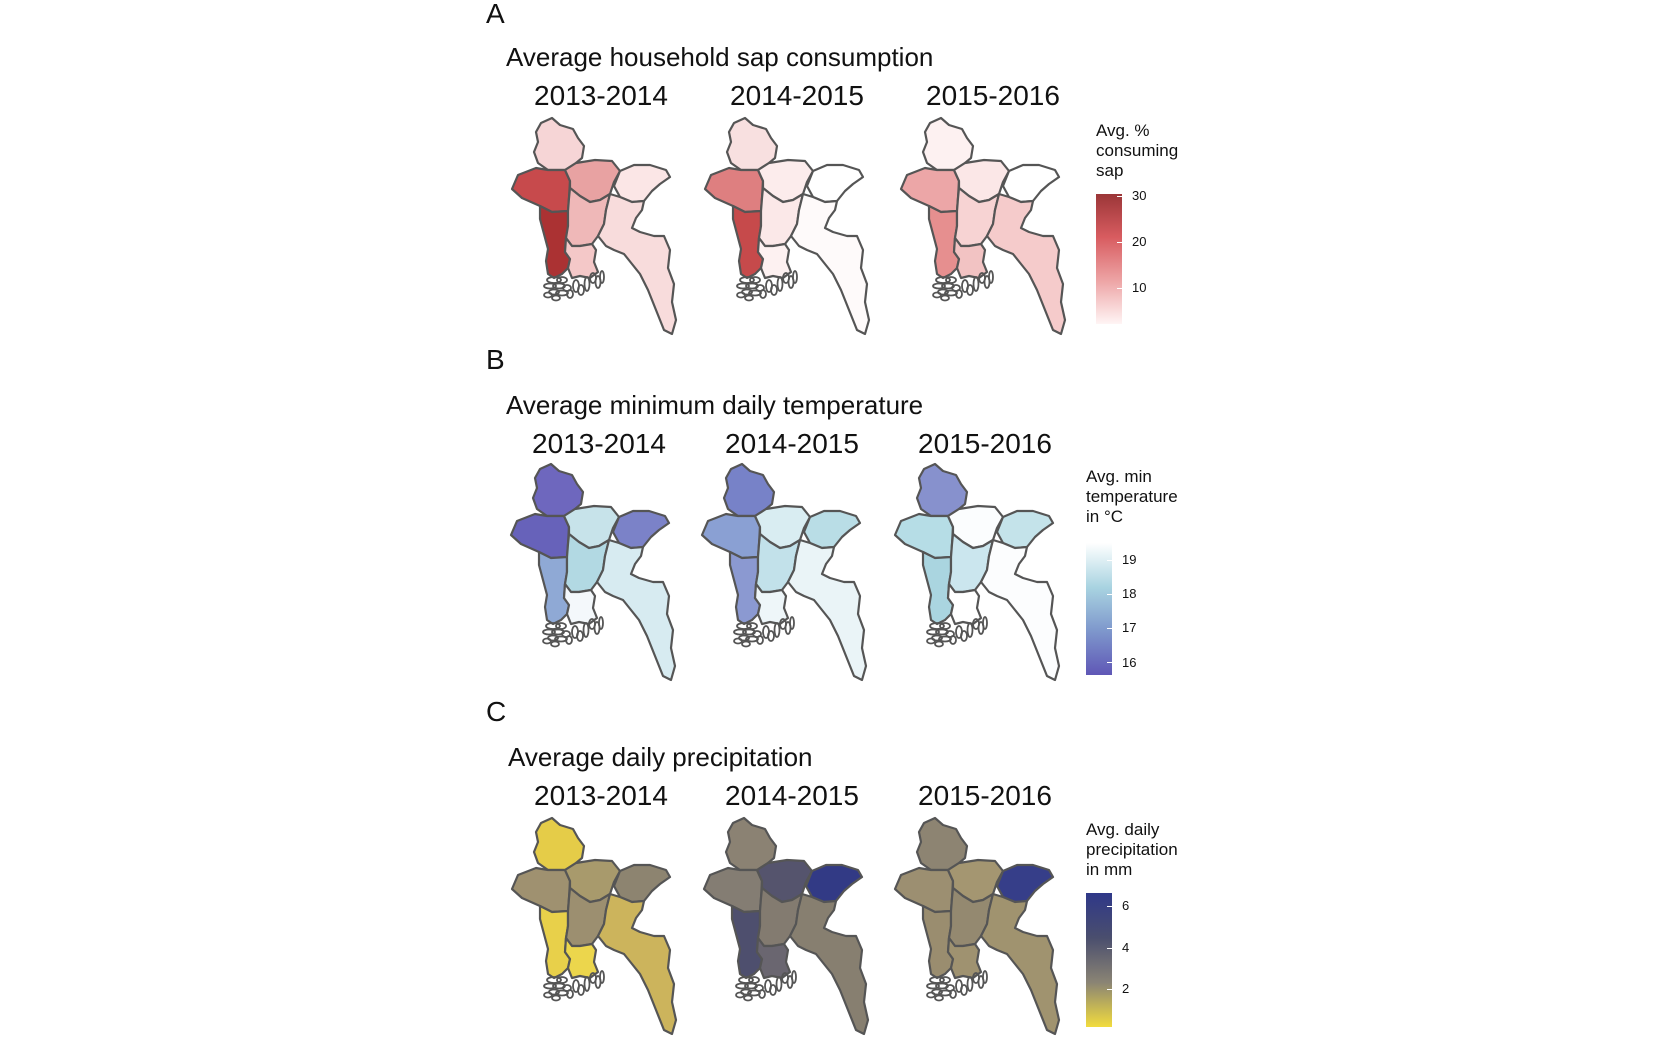 Image resolution: width=1674 pixels, height=1044 pixels. Describe the element at coordinates (601, 95) in the screenshot. I see `year-label-a-1: 2013-2014` at that location.